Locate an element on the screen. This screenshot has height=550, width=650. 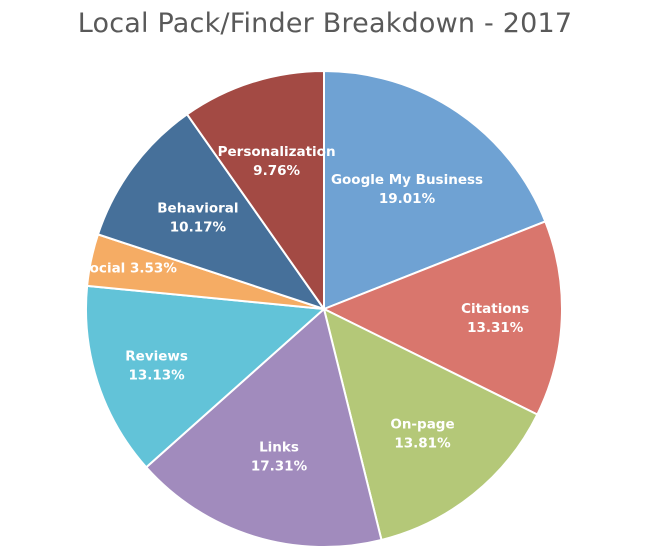
slice-value: 13.31% is located at coordinates (495, 328).